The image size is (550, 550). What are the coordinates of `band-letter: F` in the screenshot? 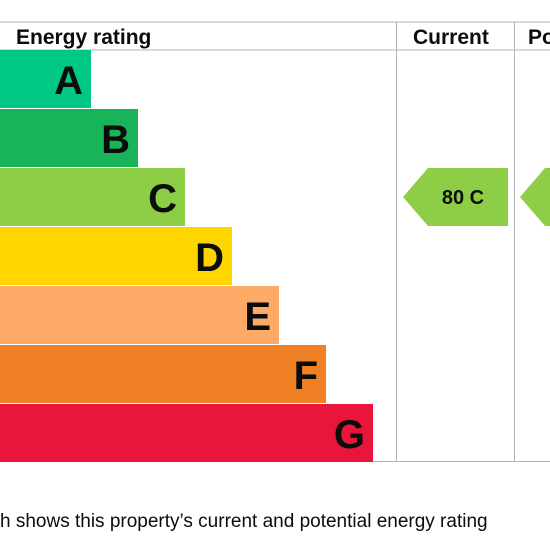 It's located at (306, 376).